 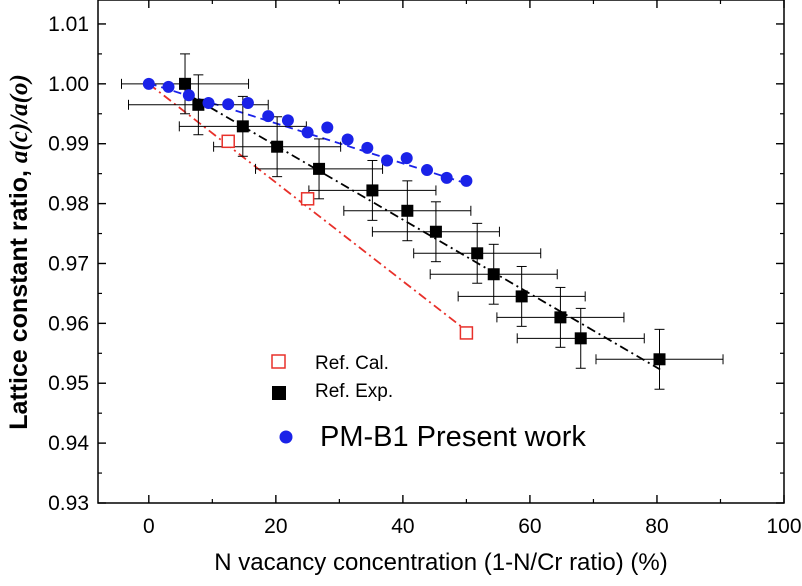 What do you see at coordinates (68, 24) in the screenshot?
I see `y-tick-label: 1.01` at bounding box center [68, 24].